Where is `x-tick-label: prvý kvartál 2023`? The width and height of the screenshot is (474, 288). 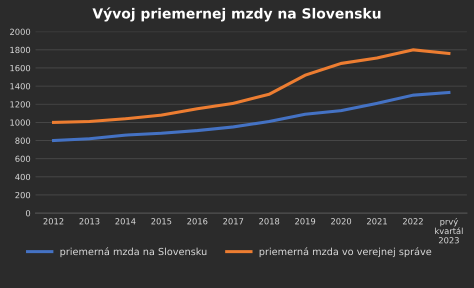 x-tick-label: prvý kvartál 2023 is located at coordinates (449, 231).